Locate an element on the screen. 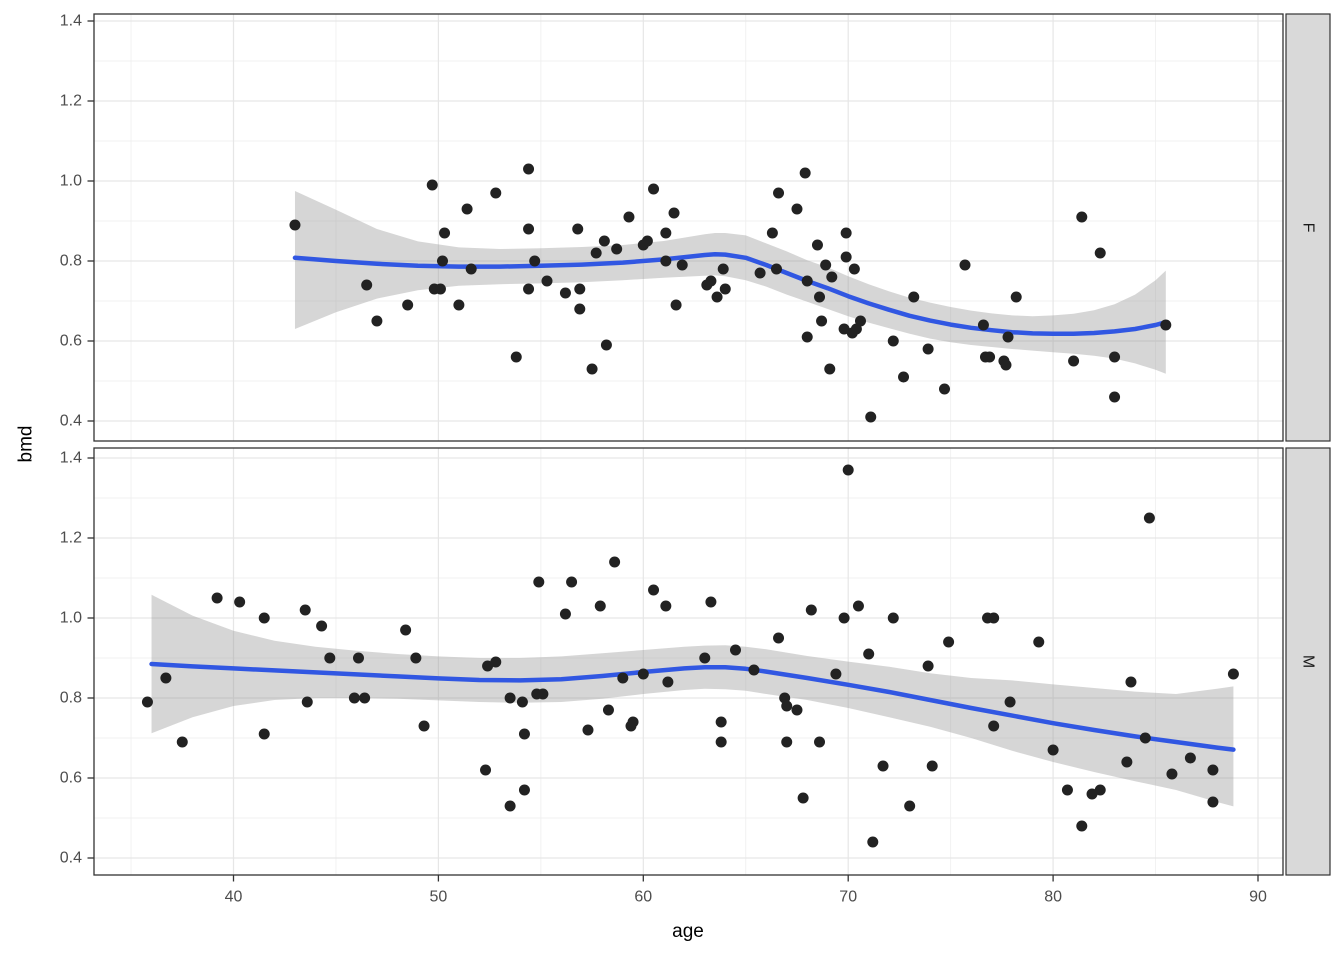  facet-strip-M is located at coordinates (1308, 661).